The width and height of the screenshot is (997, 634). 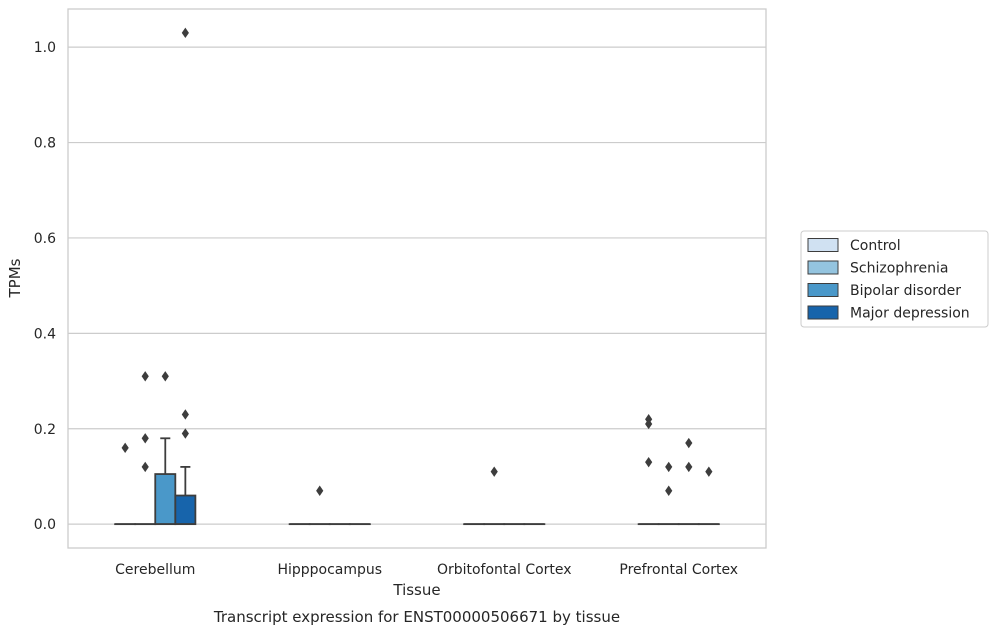 I want to click on boxes, so click(x=417, y=481).